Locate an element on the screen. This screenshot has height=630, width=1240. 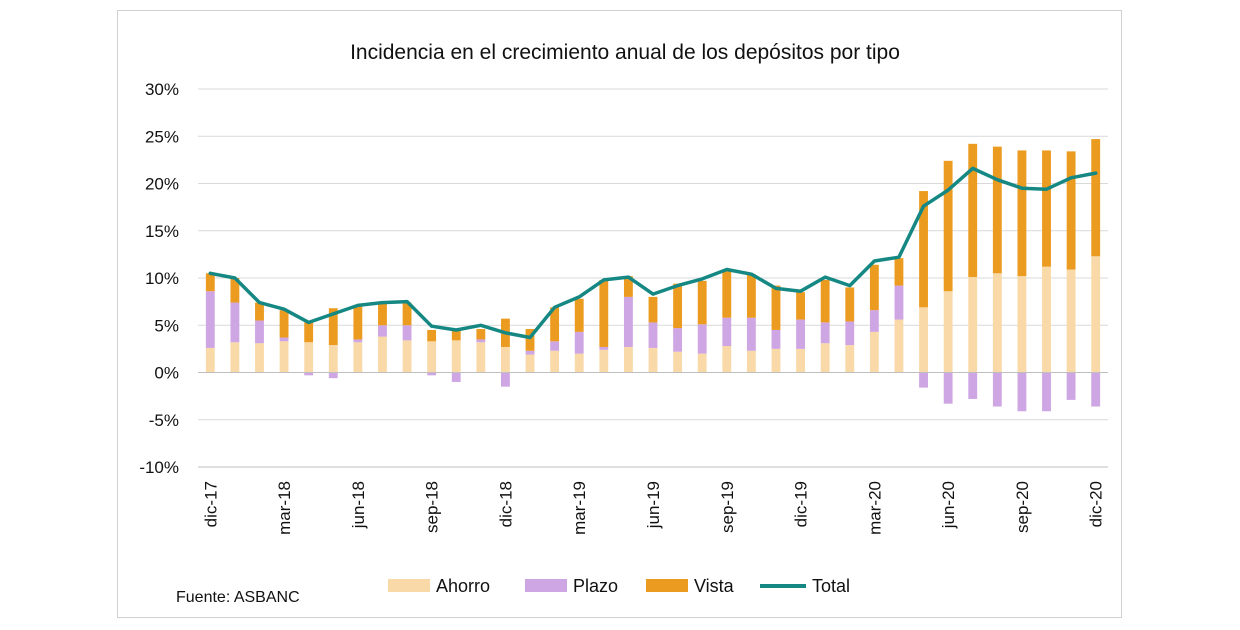
x-tick-label: dic-17 is located at coordinates (210, 504).